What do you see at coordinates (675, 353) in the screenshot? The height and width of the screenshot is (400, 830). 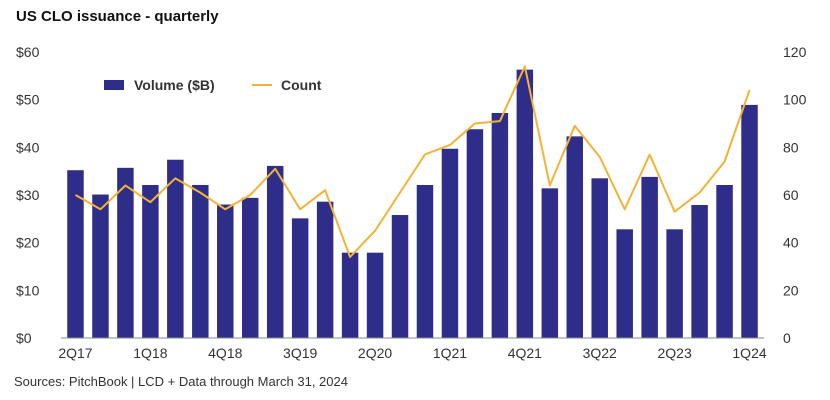 I see `x-tick-label: 2Q23` at bounding box center [675, 353].